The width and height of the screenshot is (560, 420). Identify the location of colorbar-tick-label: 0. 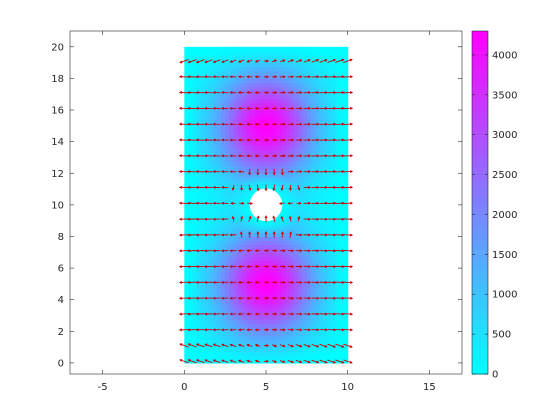
(495, 375).